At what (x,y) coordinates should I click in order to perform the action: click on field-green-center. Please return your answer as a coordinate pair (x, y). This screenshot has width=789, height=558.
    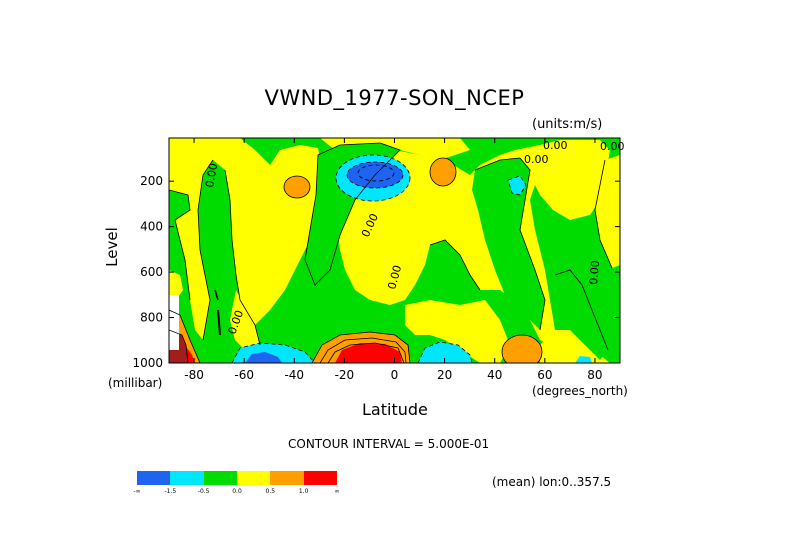
    Looking at the image, I should click on (352, 214).